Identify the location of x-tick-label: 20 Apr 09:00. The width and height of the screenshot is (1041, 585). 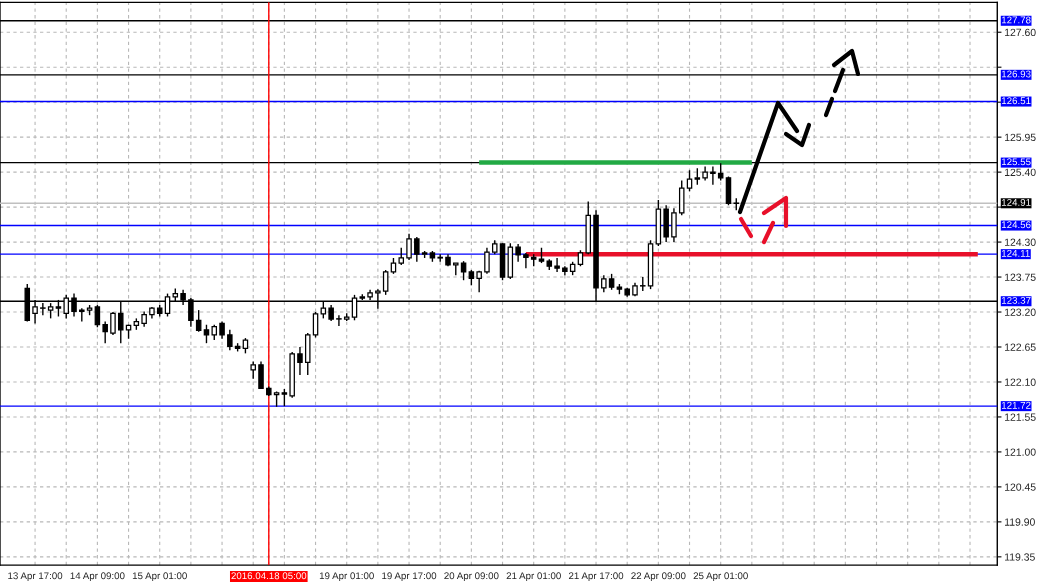
(471, 577).